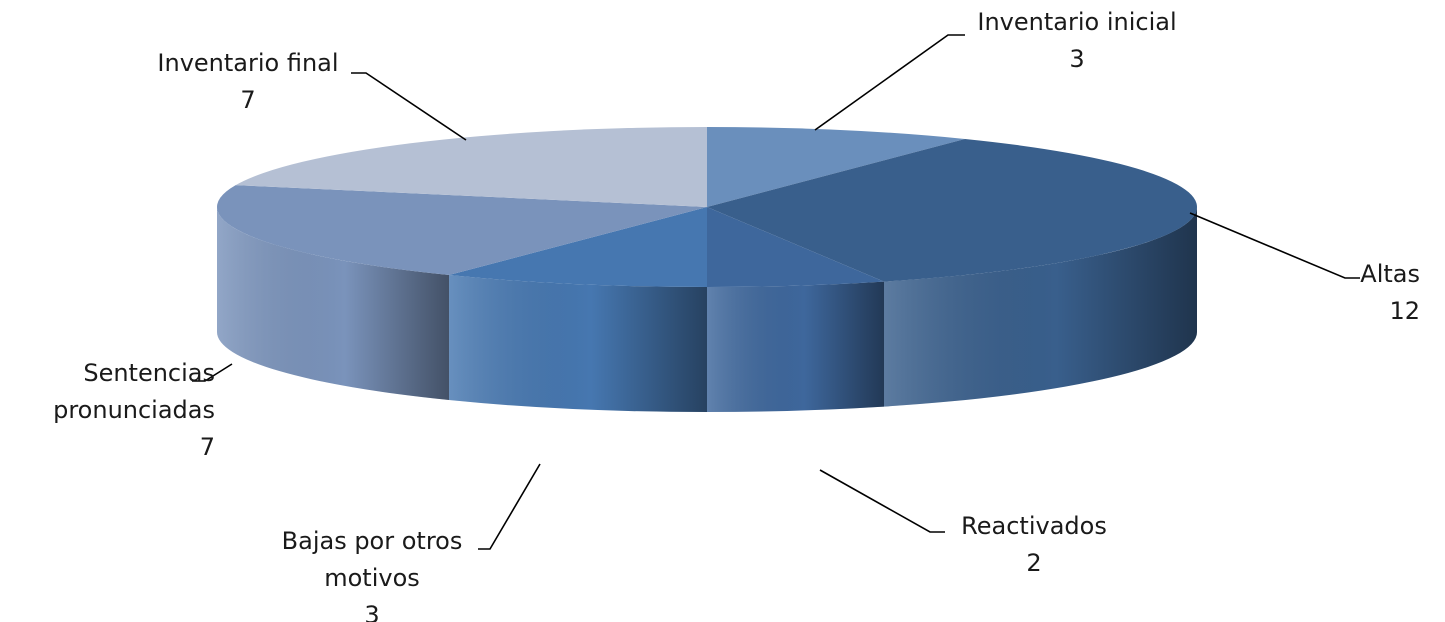  Describe the element at coordinates (889, 82) in the screenshot. I see `leader-line-inventario-inicial` at that location.